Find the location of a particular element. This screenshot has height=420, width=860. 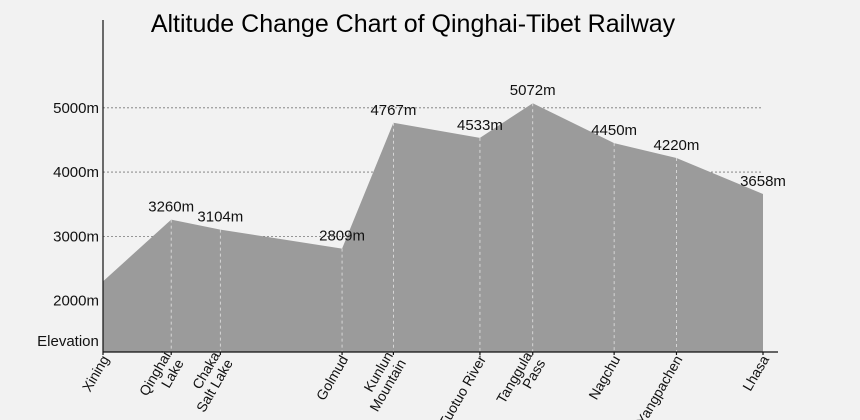

data-label: 3260m is located at coordinates (171, 207).